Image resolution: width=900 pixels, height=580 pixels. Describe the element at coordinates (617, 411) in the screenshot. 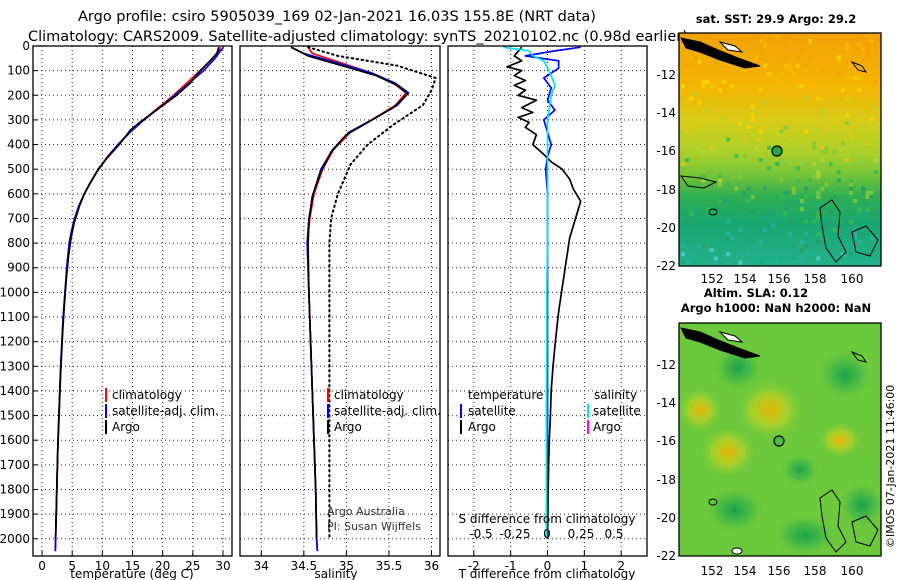

I see `legend-s-satellite-label: satellite` at that location.